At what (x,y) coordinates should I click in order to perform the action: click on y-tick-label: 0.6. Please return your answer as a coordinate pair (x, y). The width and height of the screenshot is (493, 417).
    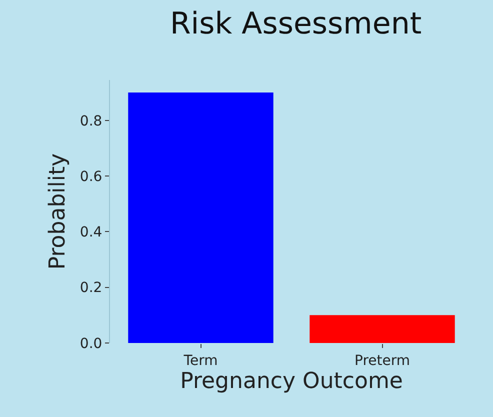
    Looking at the image, I should click on (91, 176).